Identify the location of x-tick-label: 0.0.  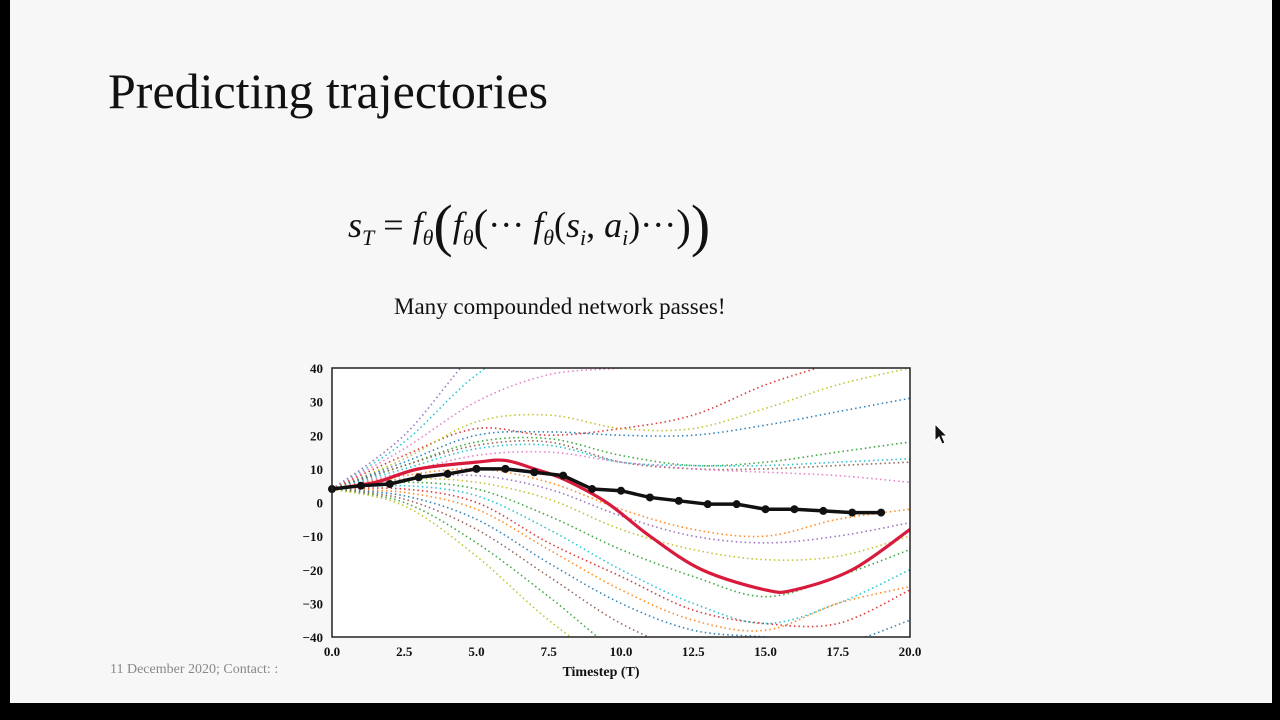
(332, 651).